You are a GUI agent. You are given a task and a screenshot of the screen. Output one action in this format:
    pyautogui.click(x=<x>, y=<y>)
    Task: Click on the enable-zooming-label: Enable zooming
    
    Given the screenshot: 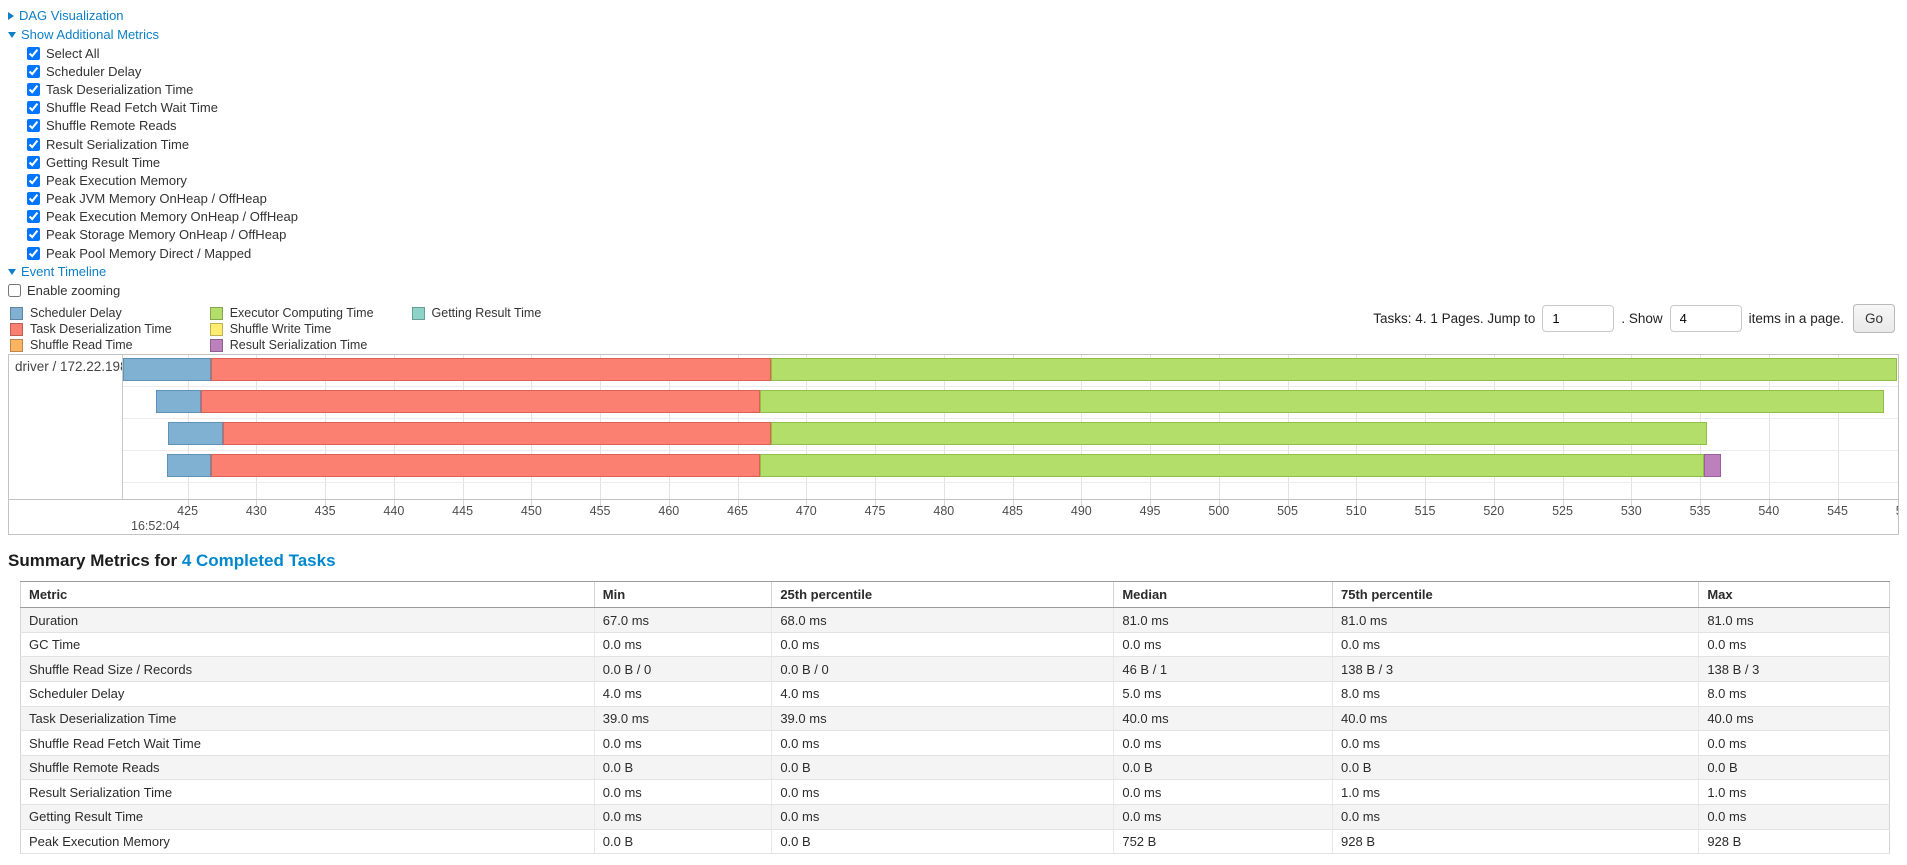 What is the action you would take?
    pyautogui.click(x=74, y=291)
    